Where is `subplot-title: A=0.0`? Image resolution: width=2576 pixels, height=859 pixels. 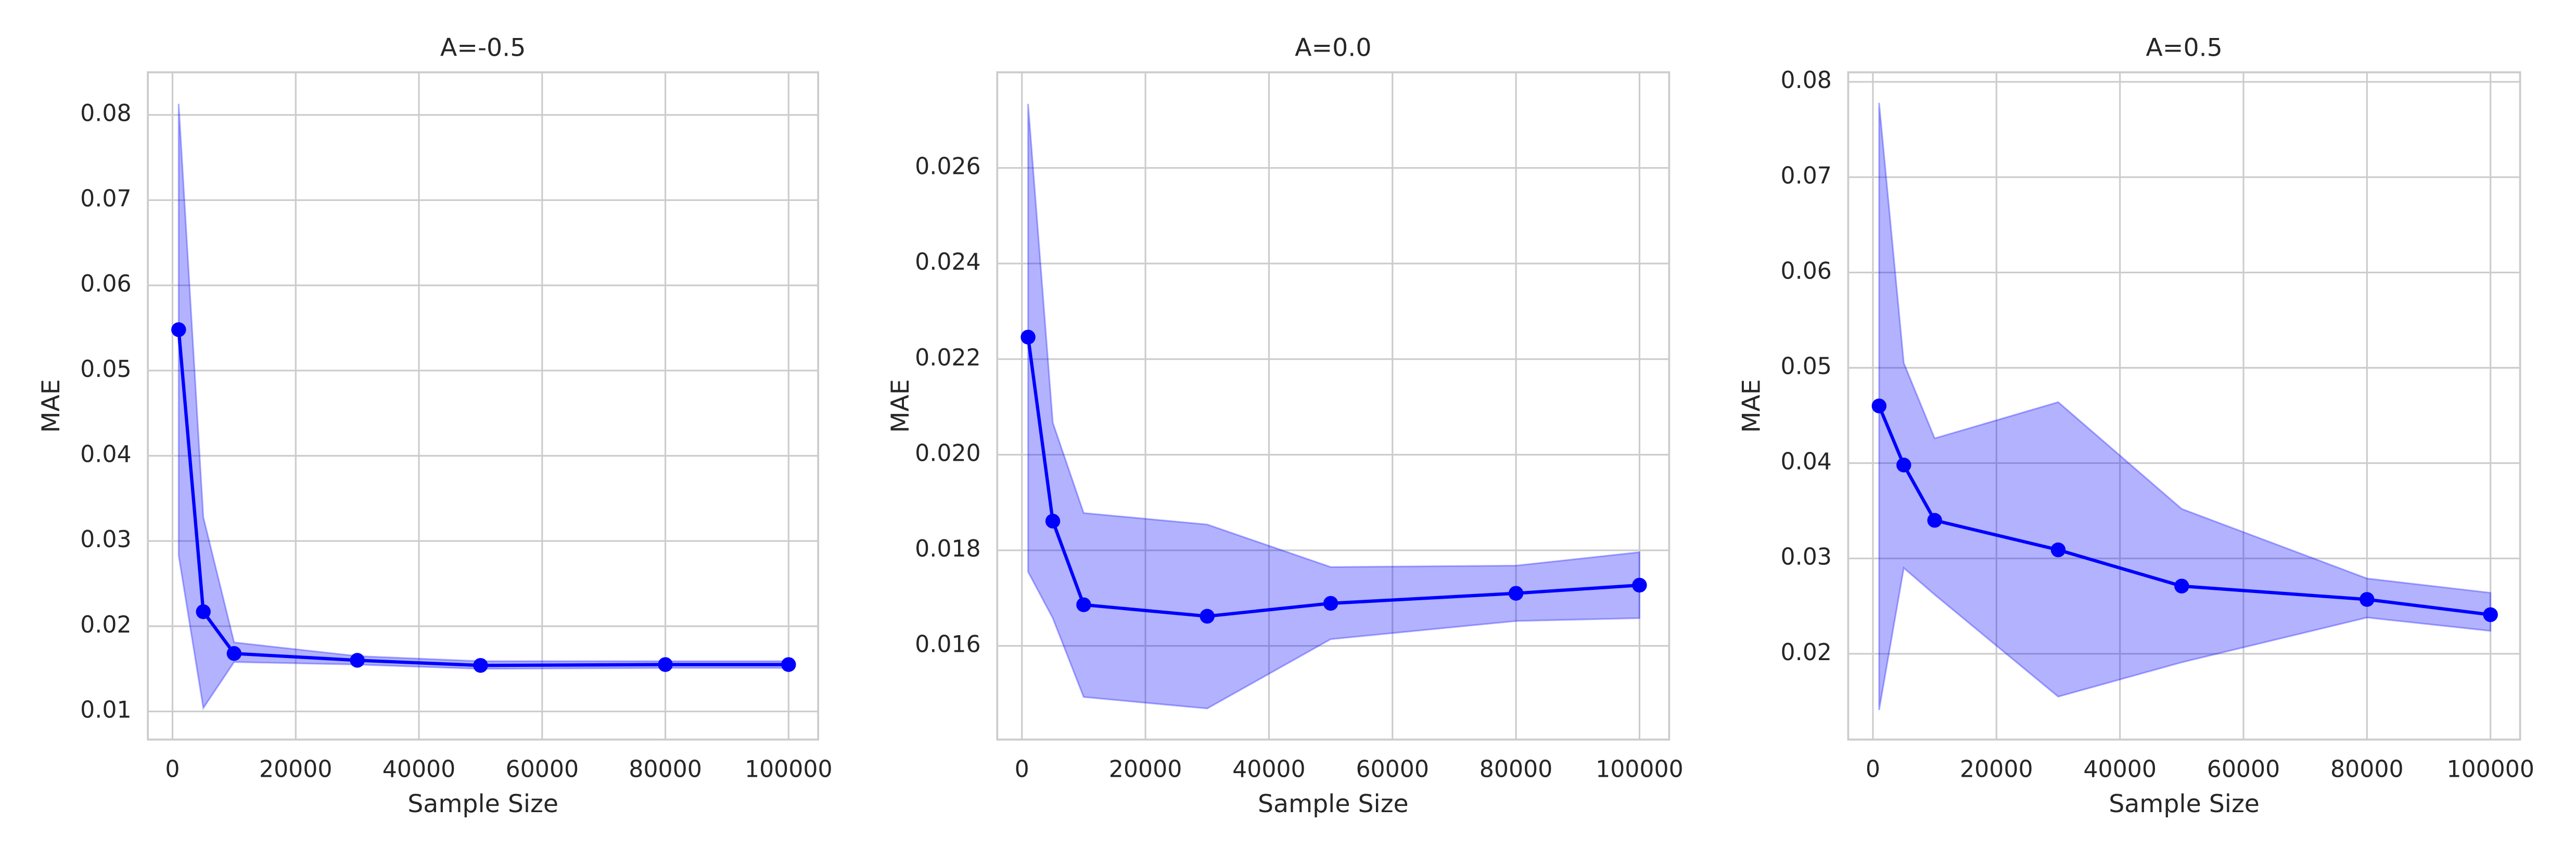
subplot-title: A=0.0 is located at coordinates (1333, 48).